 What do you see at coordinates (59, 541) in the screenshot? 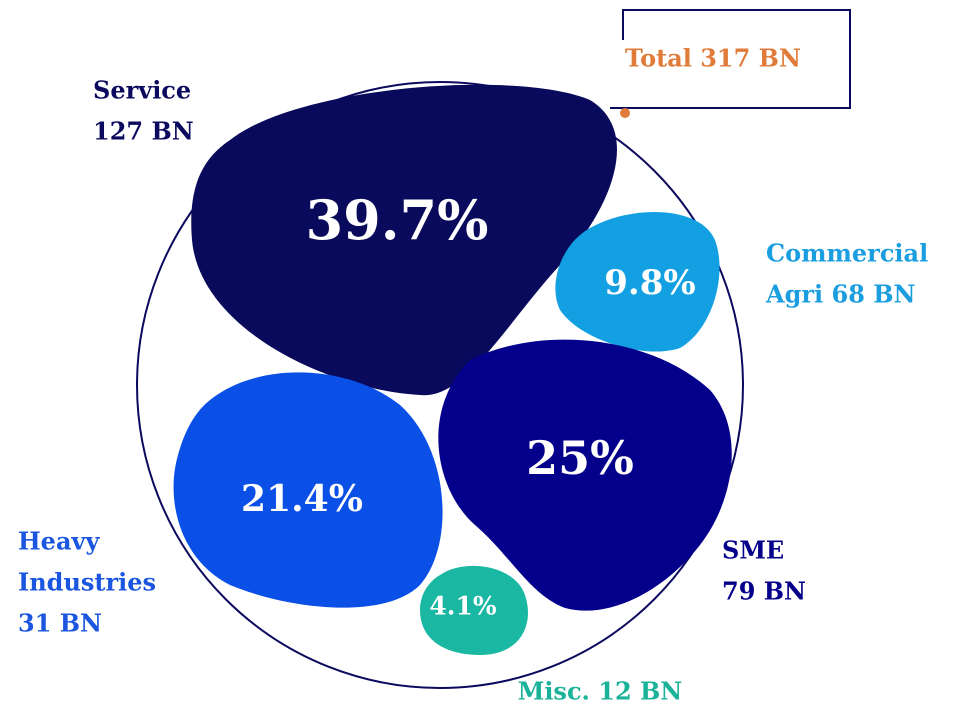
I see `category-label: Heavy` at bounding box center [59, 541].